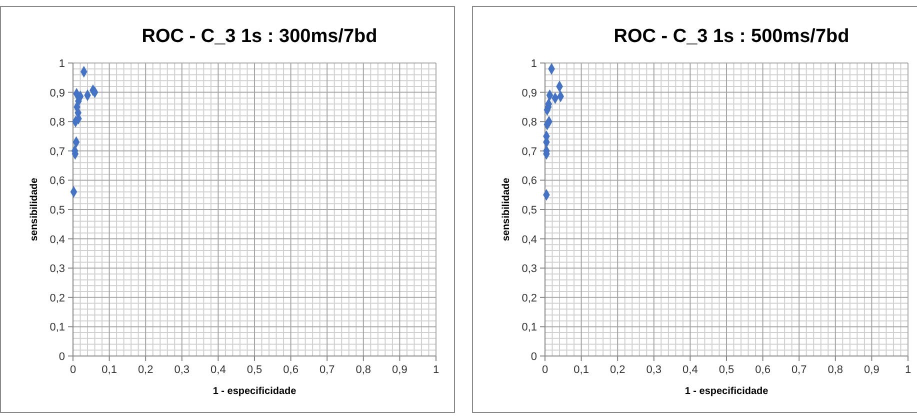 The height and width of the screenshot is (417, 917). I want to click on chart-title: ROC - C_3 1s : 300ms/7bd, so click(260, 36).